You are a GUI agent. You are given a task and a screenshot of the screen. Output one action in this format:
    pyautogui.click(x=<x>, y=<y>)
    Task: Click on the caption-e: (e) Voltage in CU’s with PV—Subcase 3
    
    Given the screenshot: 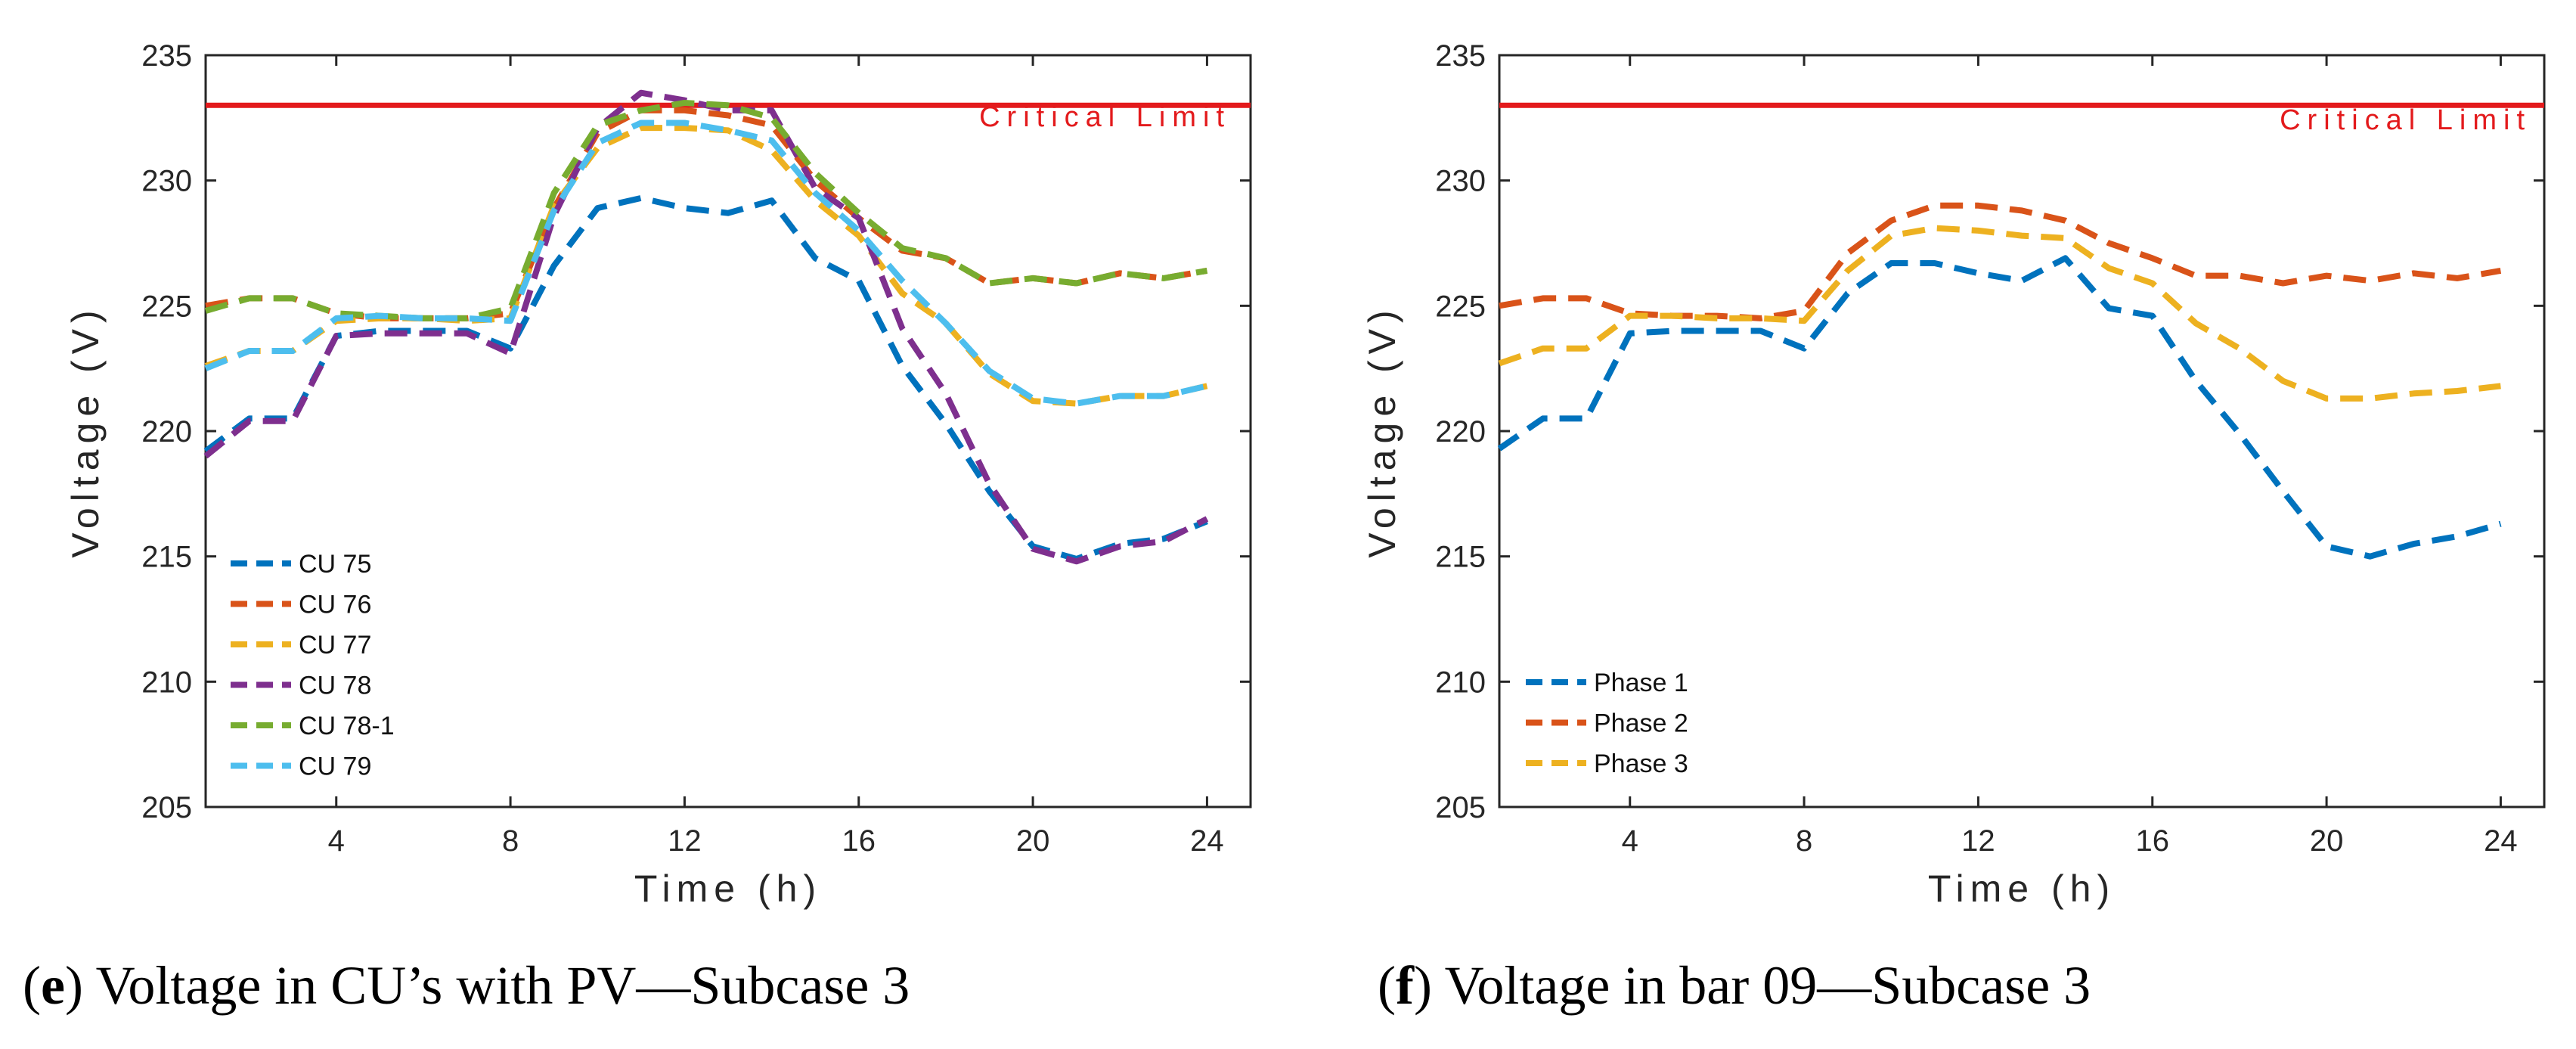 What is the action you would take?
    pyautogui.click(x=467, y=985)
    